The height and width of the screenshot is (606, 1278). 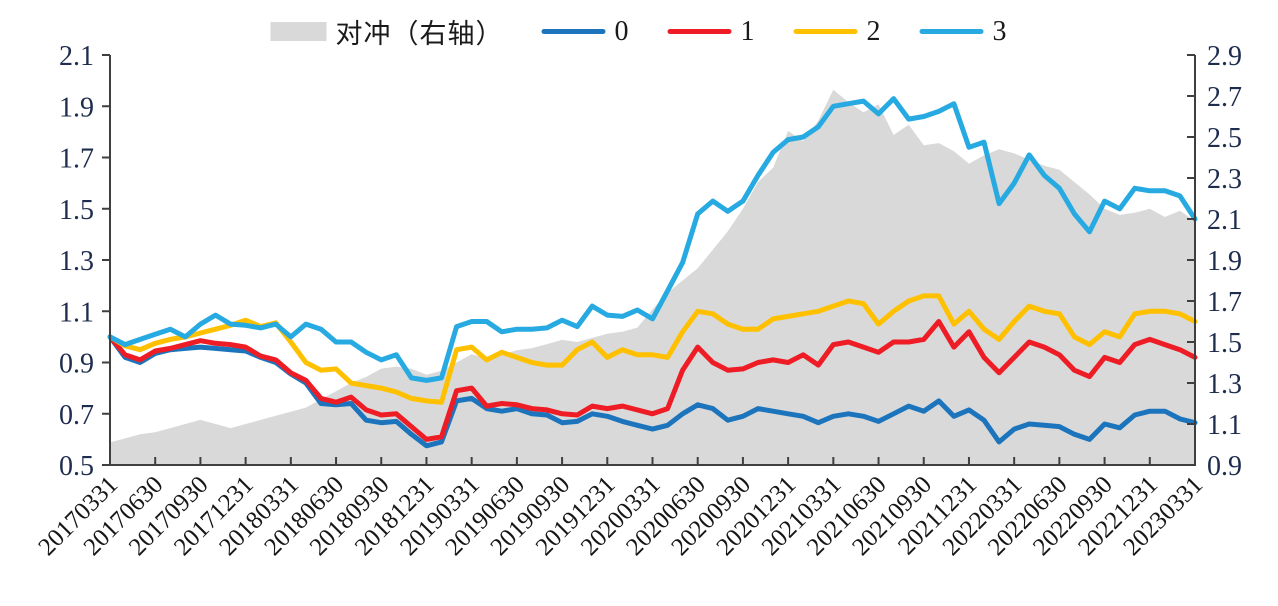 I want to click on legend-item-0: 0, so click(x=585, y=31).